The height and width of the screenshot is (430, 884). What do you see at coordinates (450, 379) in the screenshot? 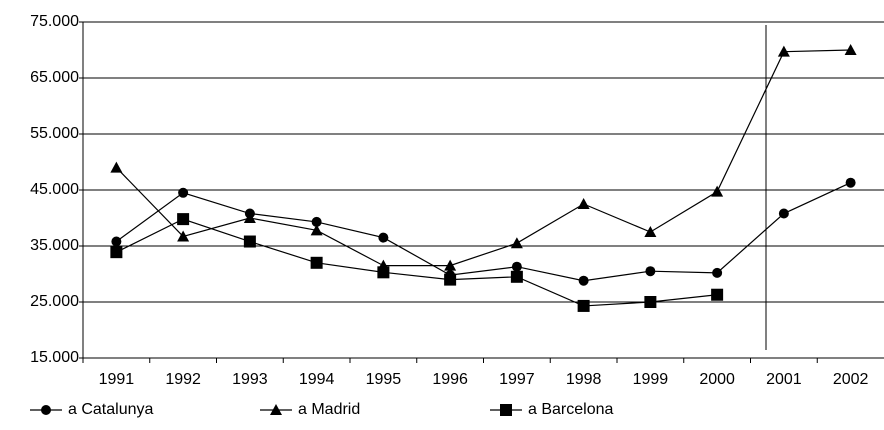
I see `x-tick-label: 1996` at bounding box center [450, 379].